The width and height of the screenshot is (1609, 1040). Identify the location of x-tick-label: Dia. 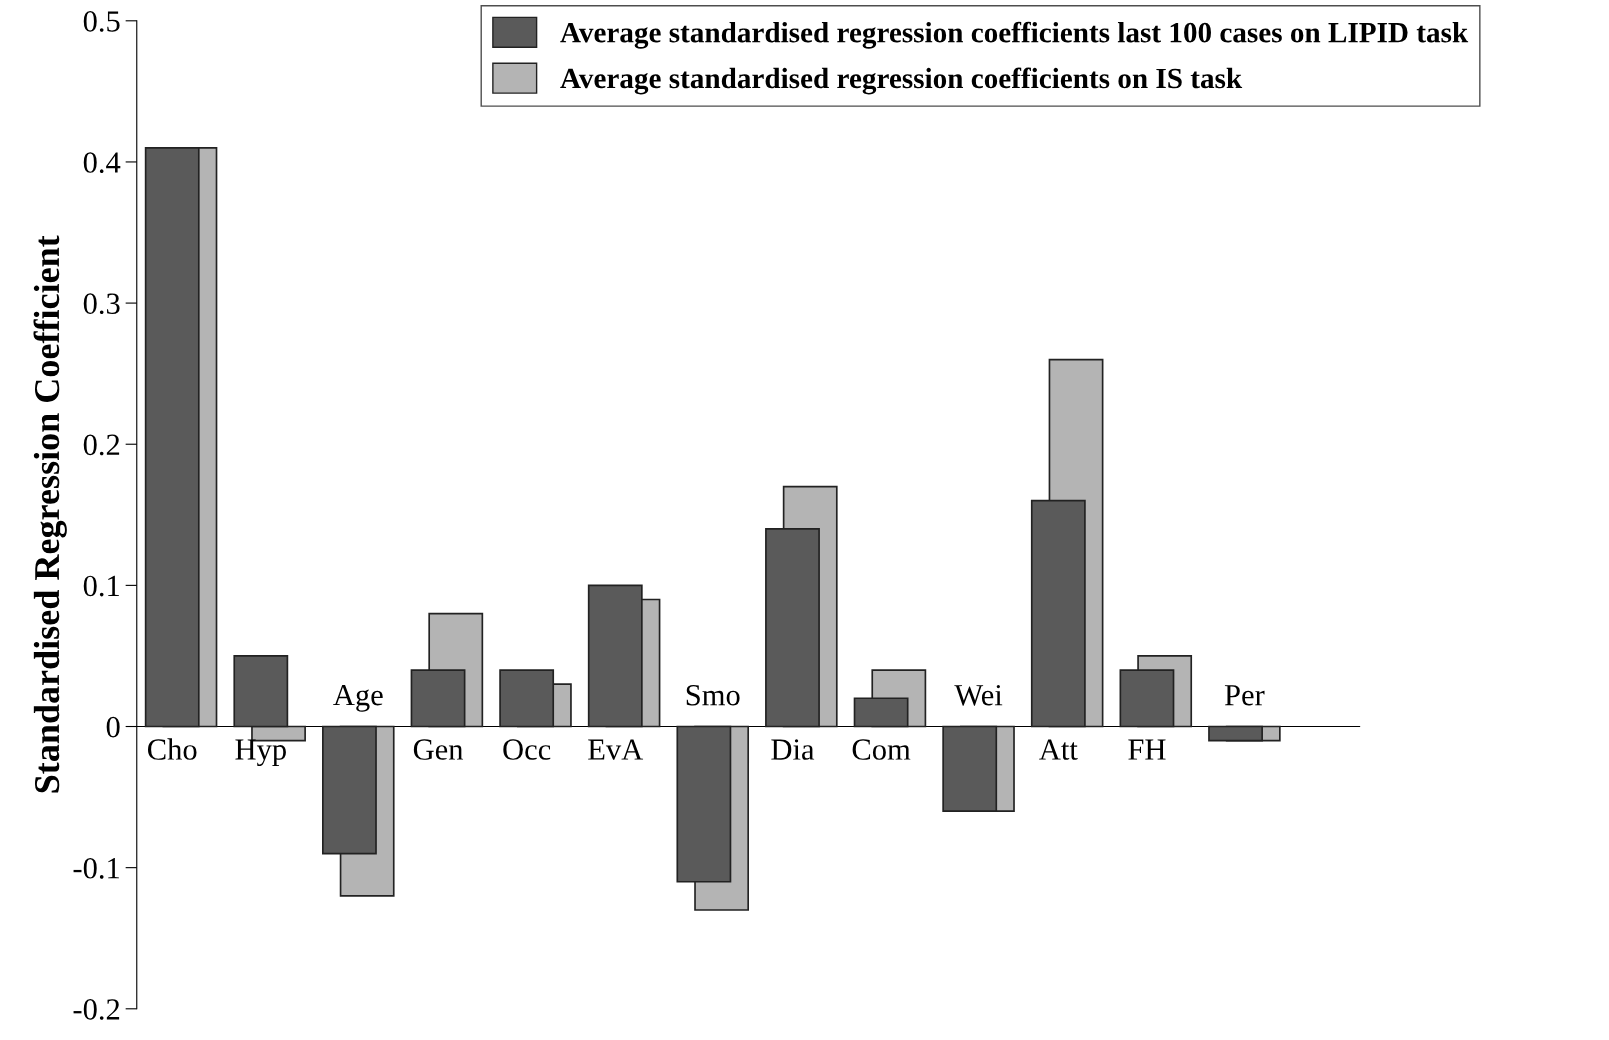
(793, 749).